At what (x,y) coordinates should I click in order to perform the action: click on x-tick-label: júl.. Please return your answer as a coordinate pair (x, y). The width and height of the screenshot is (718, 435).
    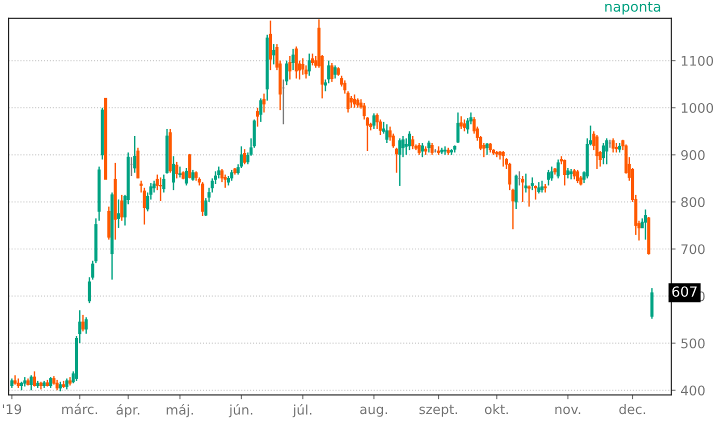
    Looking at the image, I should click on (302, 411).